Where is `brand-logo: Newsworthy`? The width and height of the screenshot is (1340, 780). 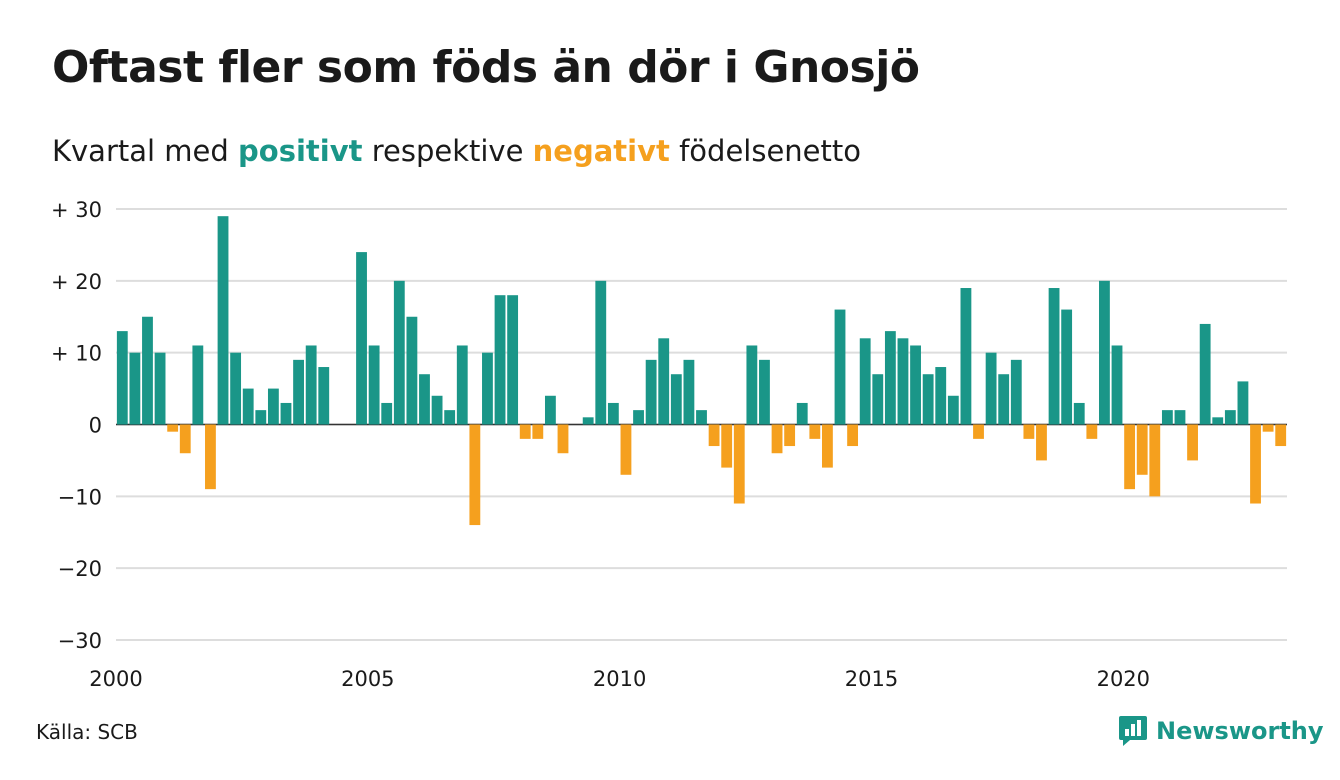 brand-logo: Newsworthy is located at coordinates (1221, 731).